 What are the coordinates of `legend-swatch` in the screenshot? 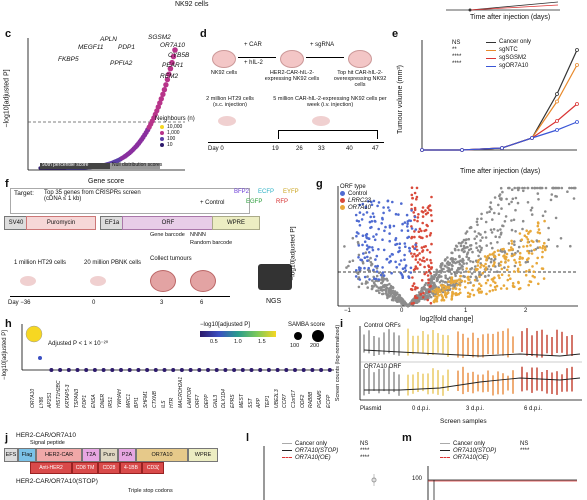 It's located at (491, 42).